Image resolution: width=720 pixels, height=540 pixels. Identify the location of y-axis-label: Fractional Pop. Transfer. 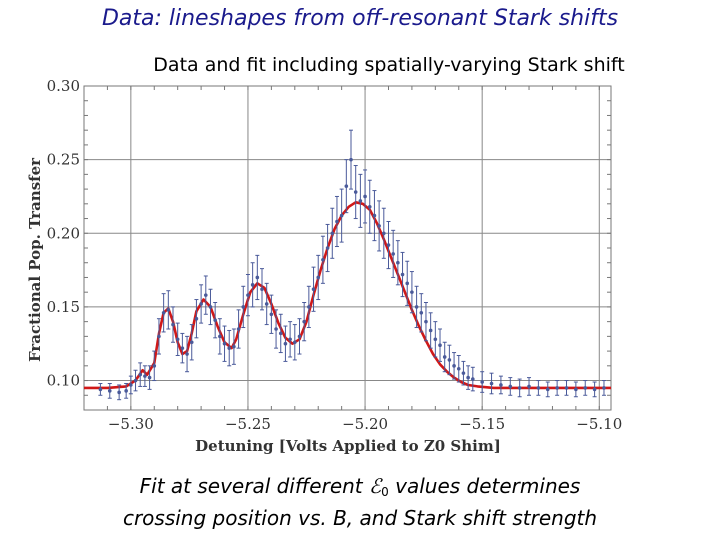
(35, 259).